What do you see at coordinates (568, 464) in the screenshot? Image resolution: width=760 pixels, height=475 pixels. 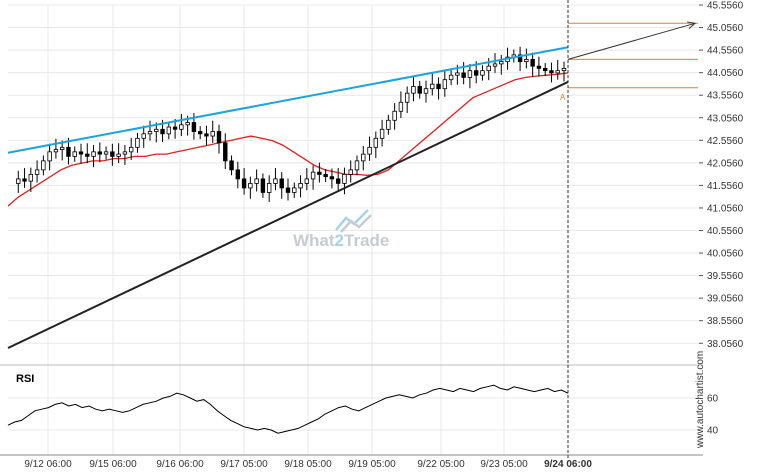 I see `x-tick-label: 9/24 06:00` at bounding box center [568, 464].